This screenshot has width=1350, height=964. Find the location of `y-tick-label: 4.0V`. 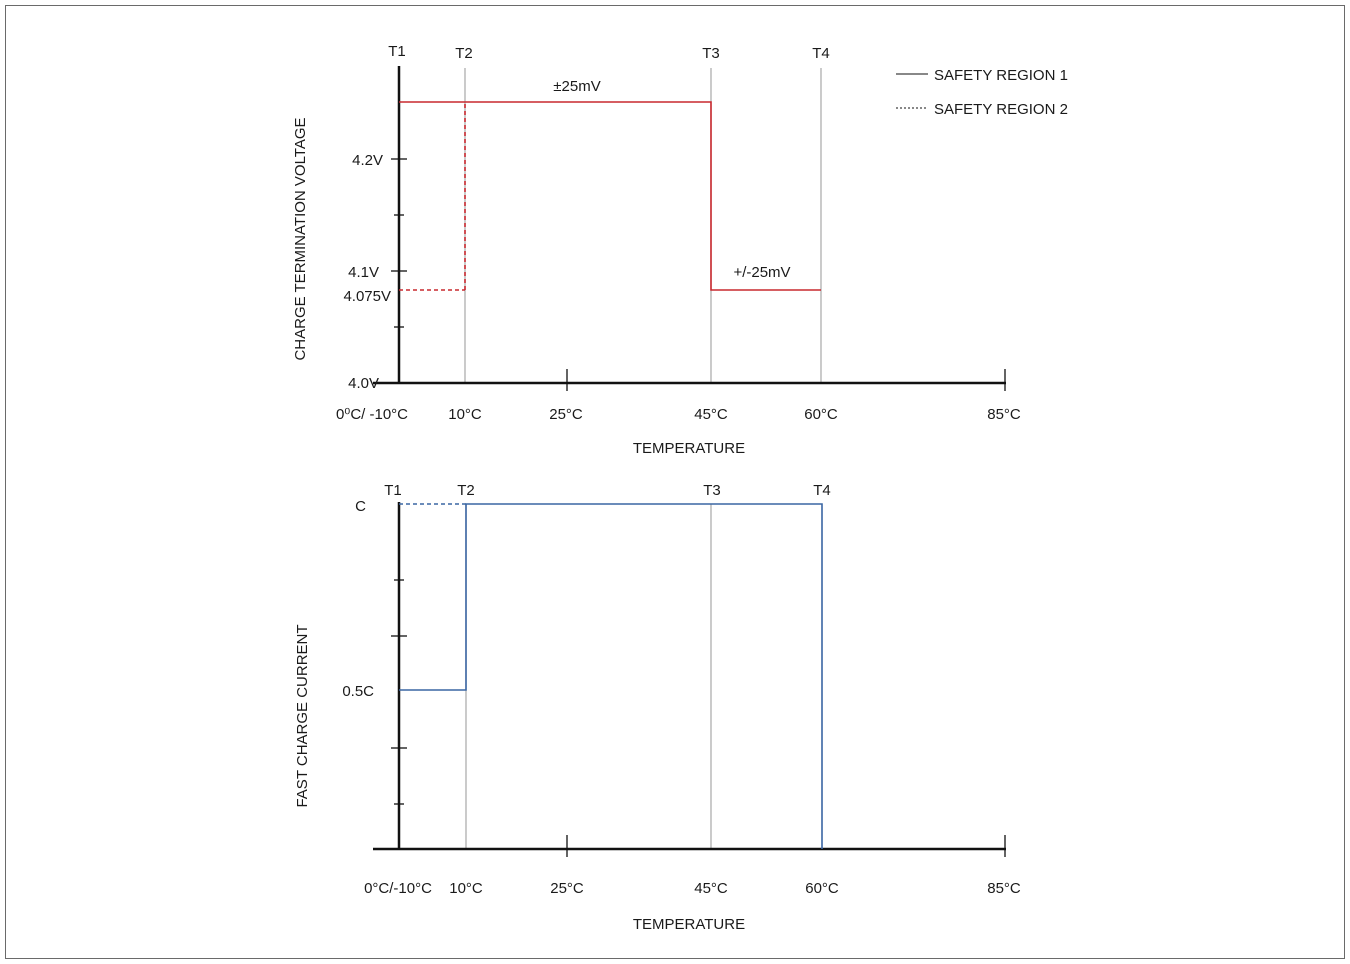

y-tick-label: 4.0V is located at coordinates (363, 383).